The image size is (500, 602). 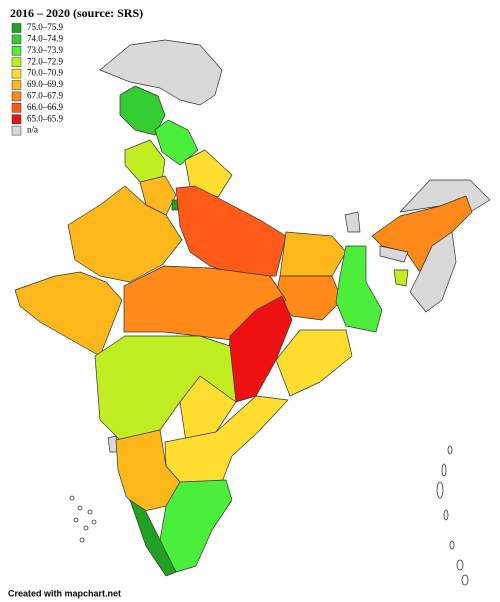 What do you see at coordinates (45, 95) in the screenshot?
I see `legend-label: 67.0–67.9` at bounding box center [45, 95].